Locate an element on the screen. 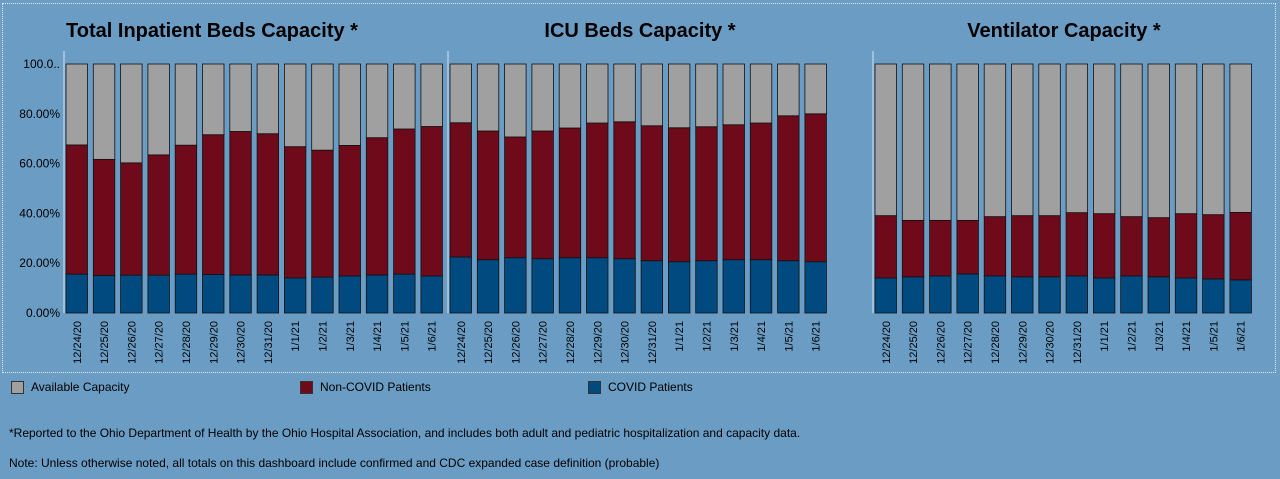 This screenshot has width=1280, height=479. chart-title-0: Total Inpatient Beds Capacity * is located at coordinates (212, 31).